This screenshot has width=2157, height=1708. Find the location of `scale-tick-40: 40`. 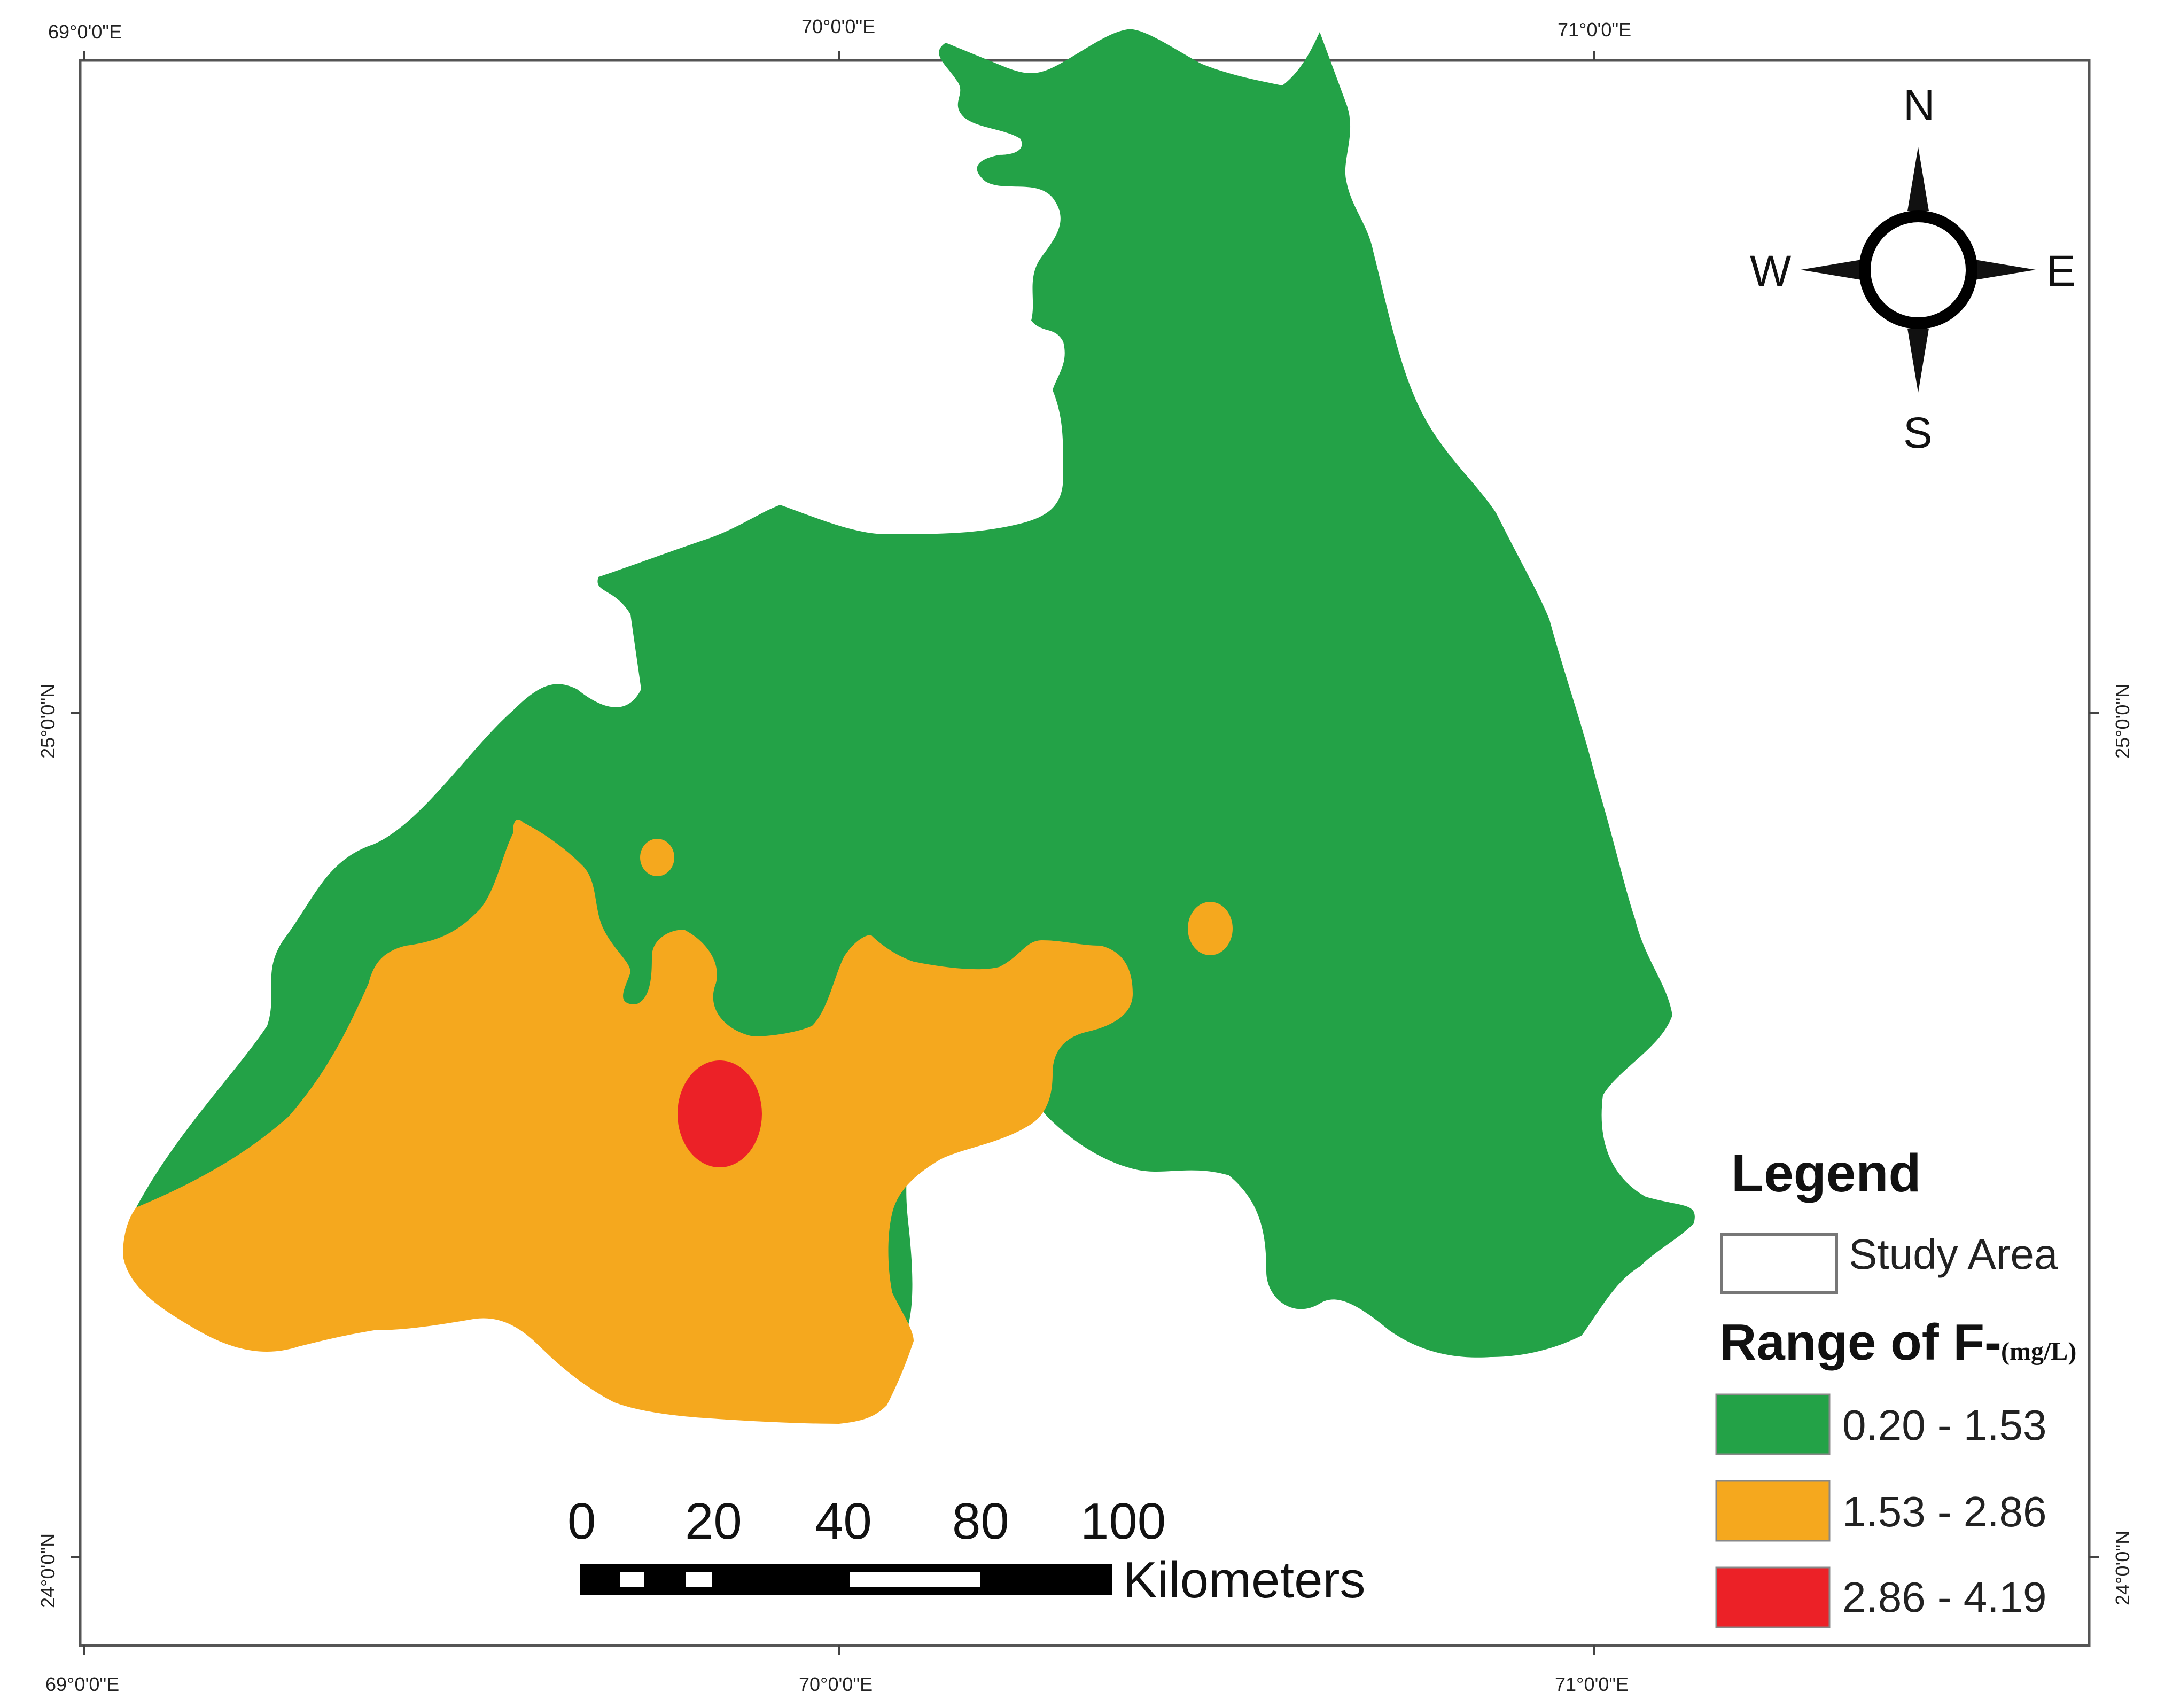

scale-tick-40: 40 is located at coordinates (843, 1521).